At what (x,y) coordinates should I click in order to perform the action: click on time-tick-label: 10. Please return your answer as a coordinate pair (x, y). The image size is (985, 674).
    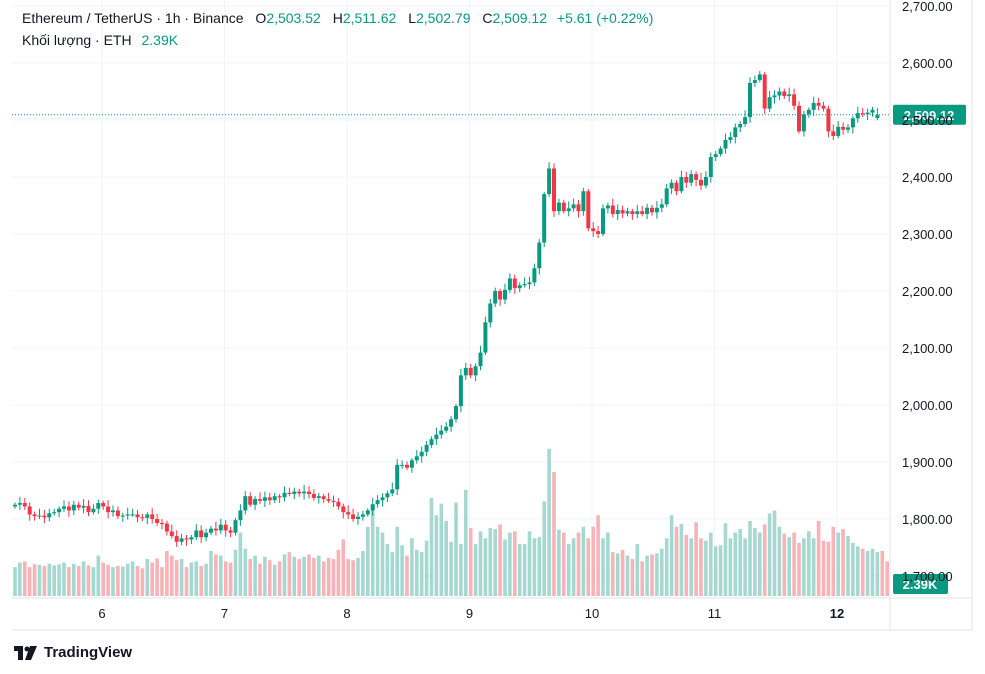
    Looking at the image, I should click on (592, 613).